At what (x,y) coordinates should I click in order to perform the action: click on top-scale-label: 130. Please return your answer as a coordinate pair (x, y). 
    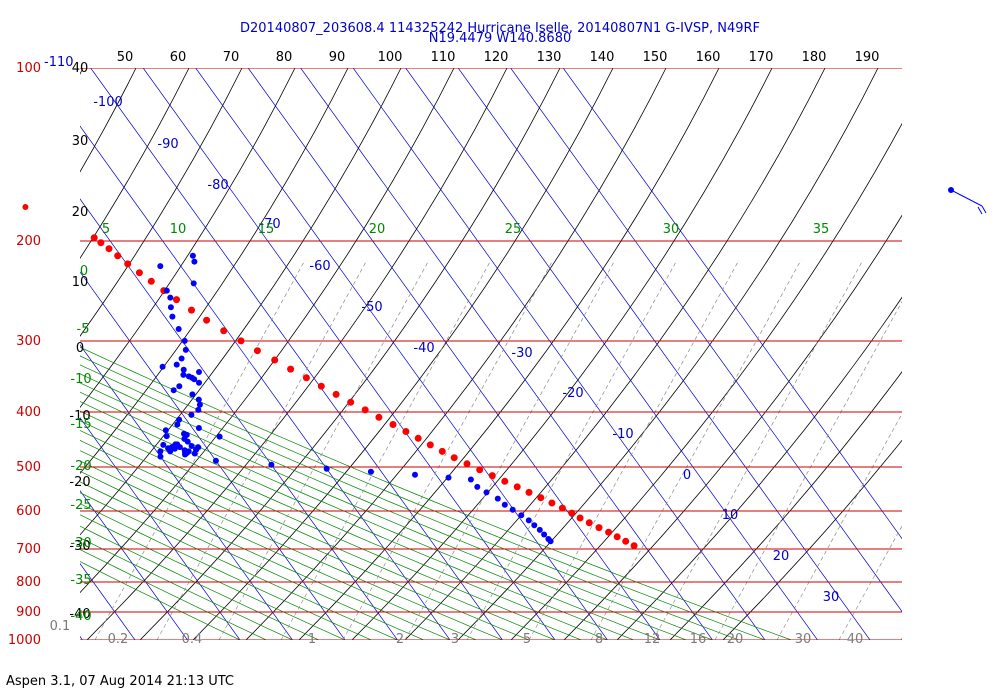
    Looking at the image, I should click on (549, 57).